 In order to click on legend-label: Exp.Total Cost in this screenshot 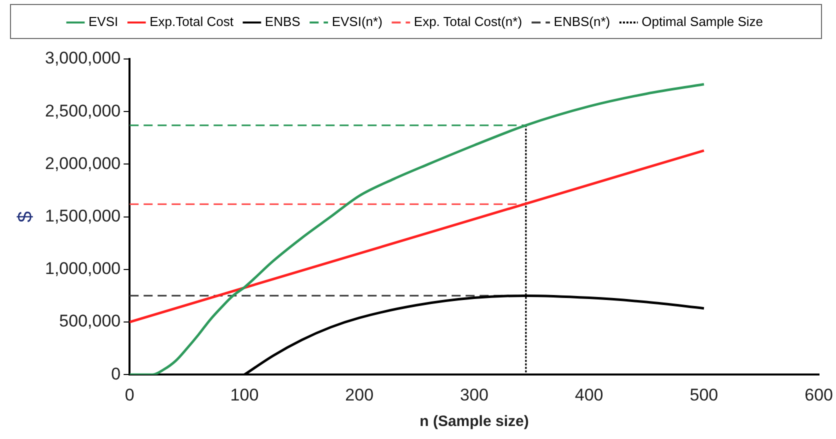, I will do `click(192, 22)`.